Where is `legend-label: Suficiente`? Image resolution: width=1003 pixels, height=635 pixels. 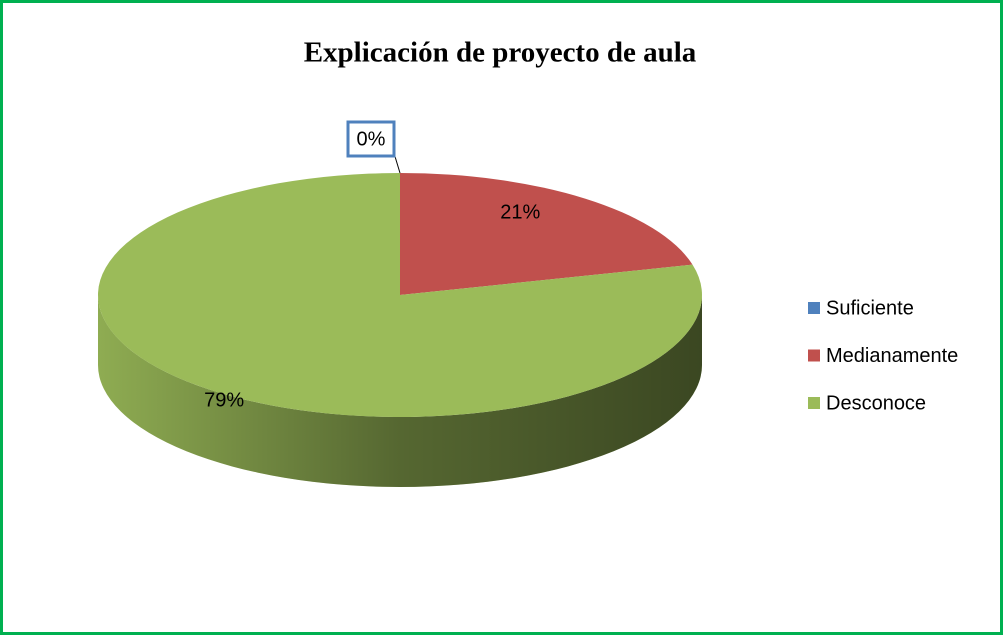
legend-label: Suficiente is located at coordinates (870, 308).